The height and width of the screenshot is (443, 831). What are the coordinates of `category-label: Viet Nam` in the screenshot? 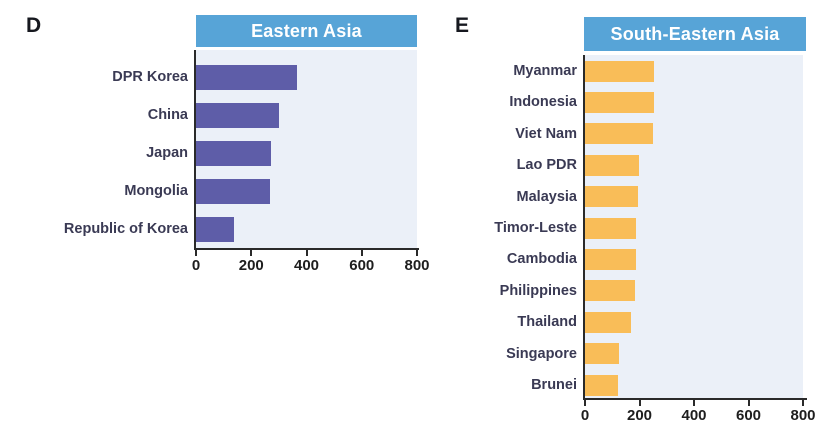 It's located at (546, 133).